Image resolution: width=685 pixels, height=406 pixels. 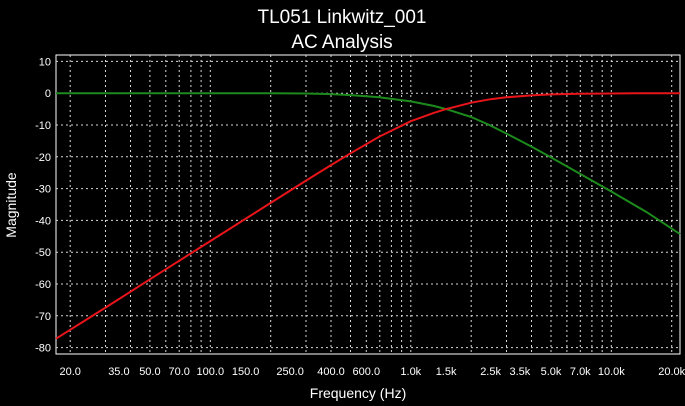 I want to click on y-tick-label: -30, so click(x=43, y=190).